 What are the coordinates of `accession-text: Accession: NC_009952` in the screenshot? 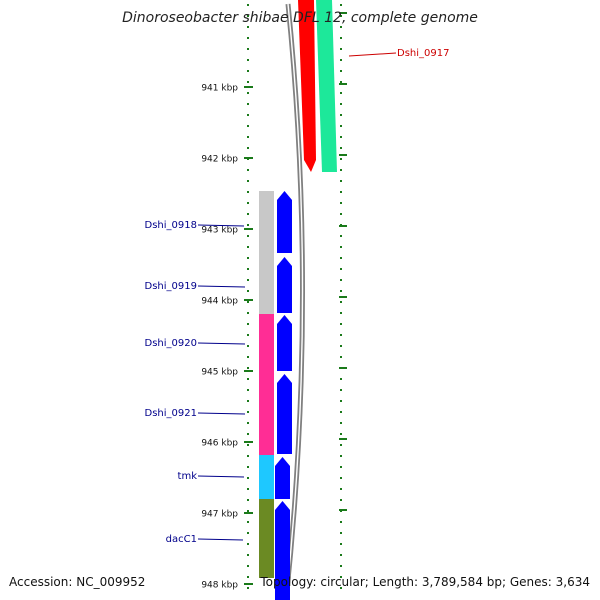 It's located at (77, 582).